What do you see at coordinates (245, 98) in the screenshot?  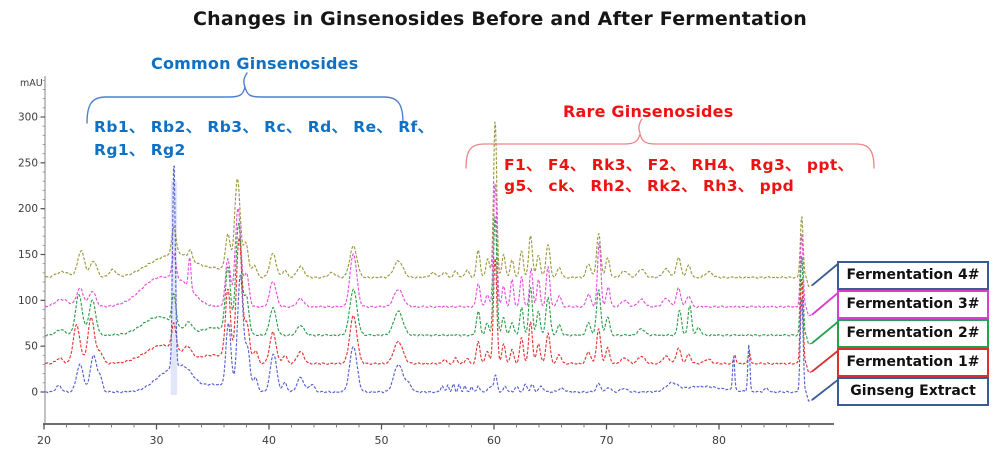 I see `common-brace` at bounding box center [245, 98].